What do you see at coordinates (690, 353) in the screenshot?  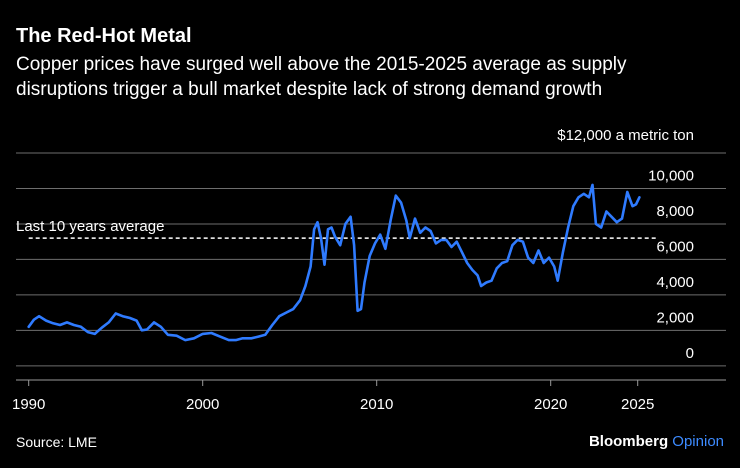 I see `y-tick-label: 0` at bounding box center [690, 353].